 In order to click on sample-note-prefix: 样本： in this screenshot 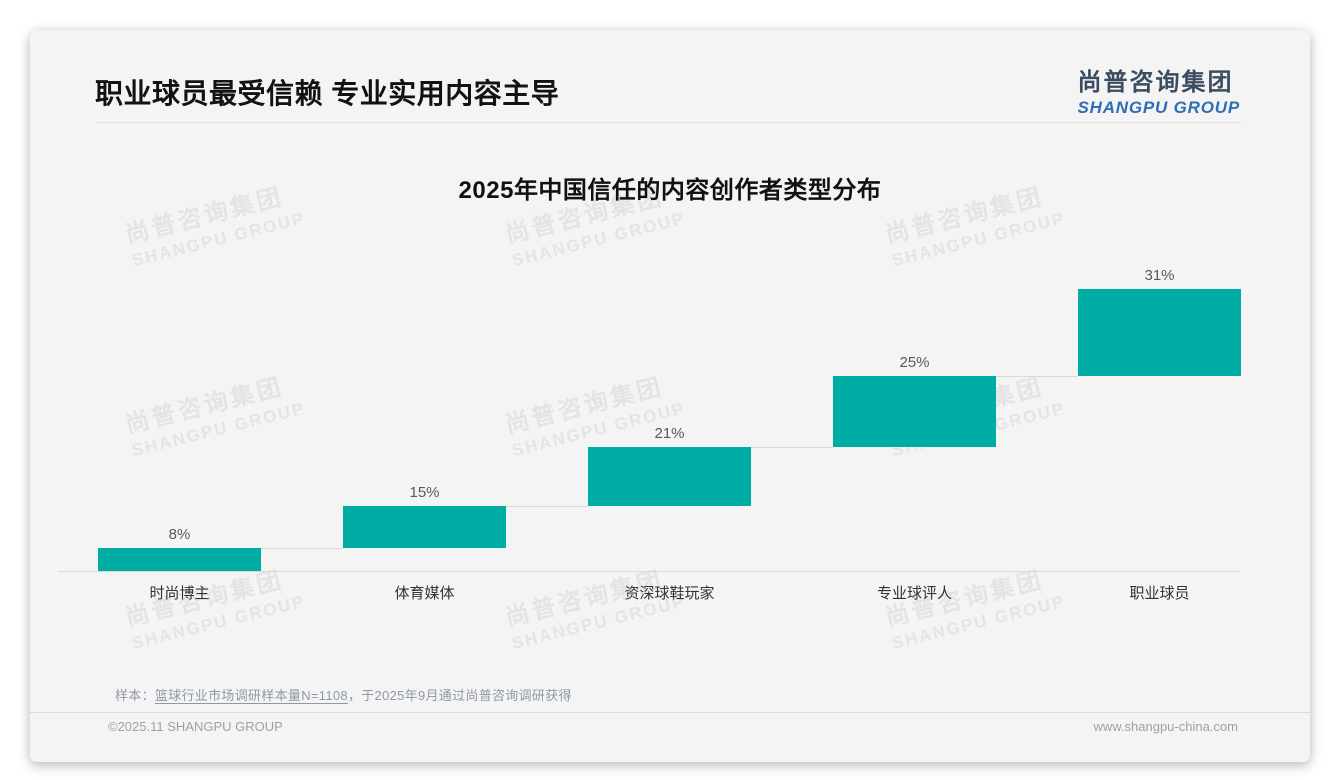, I will do `click(135, 695)`.